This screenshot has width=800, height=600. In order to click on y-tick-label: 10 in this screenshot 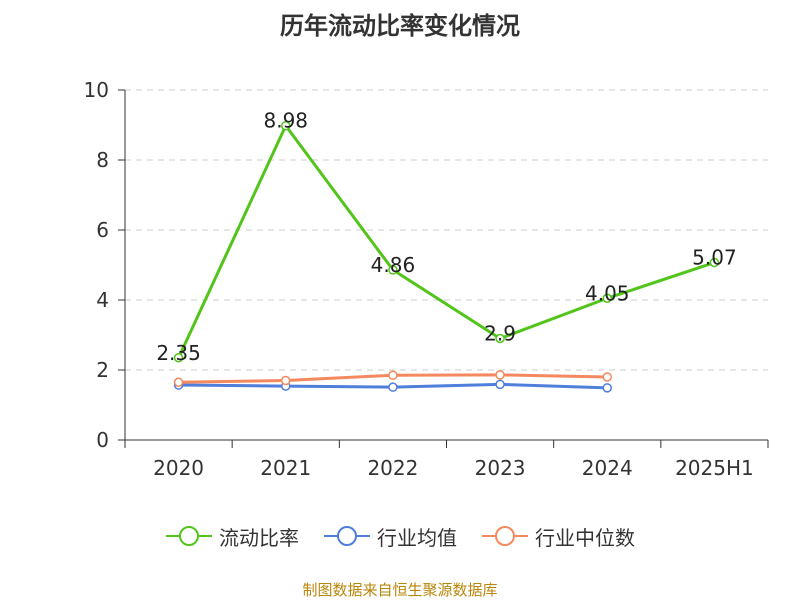, I will do `click(96, 90)`.